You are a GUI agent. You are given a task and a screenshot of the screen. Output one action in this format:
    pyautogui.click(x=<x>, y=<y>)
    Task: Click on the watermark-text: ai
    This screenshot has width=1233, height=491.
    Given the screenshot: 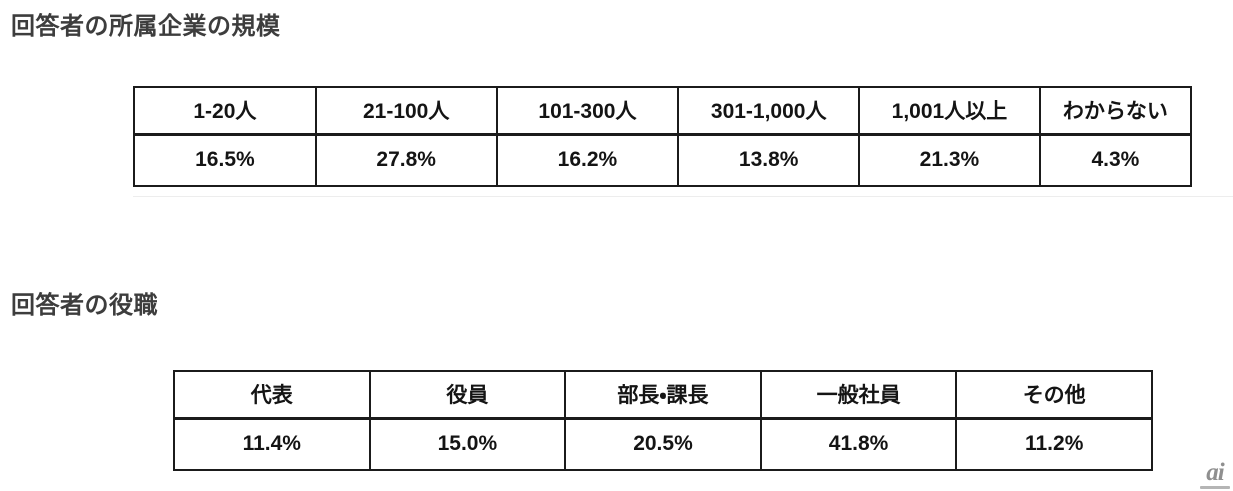 What is the action you would take?
    pyautogui.click(x=1215, y=472)
    